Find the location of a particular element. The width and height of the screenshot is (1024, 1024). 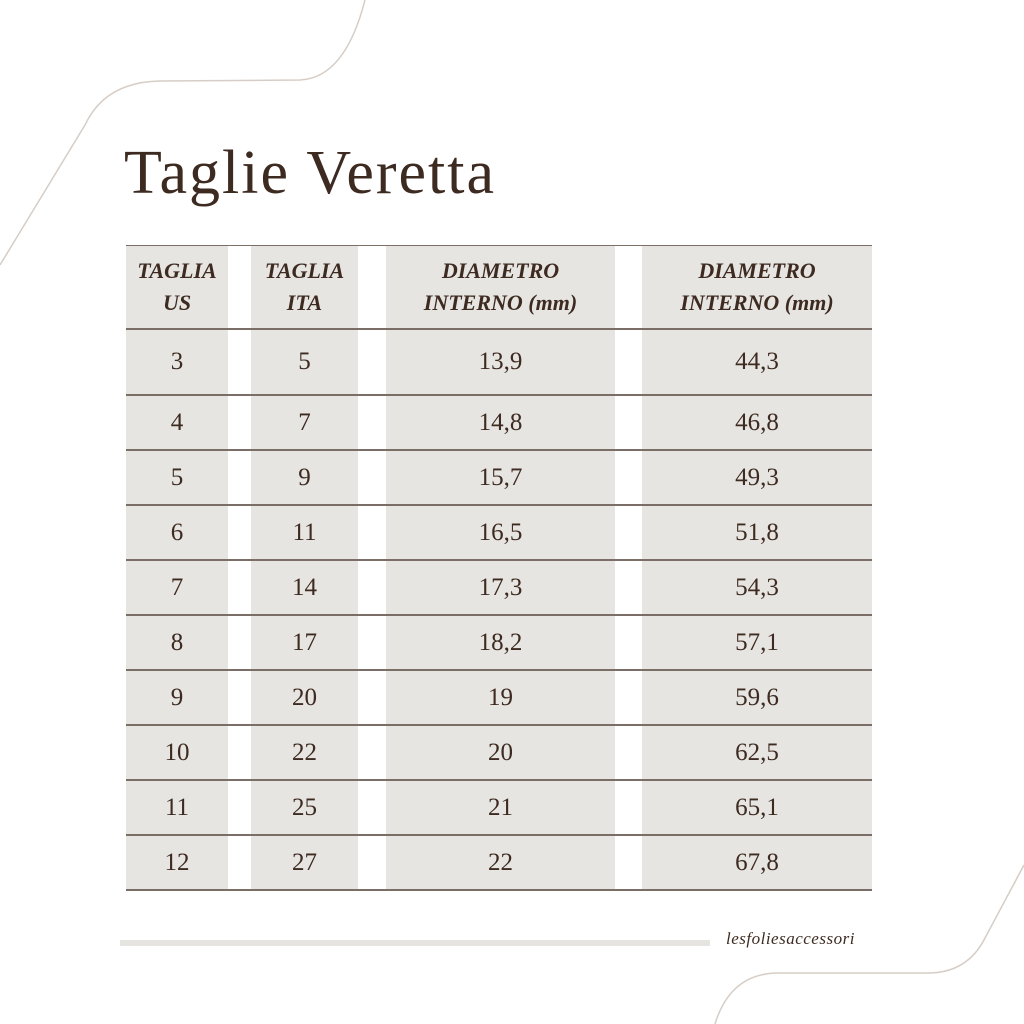

table-cell: 17,3 is located at coordinates (500, 587).